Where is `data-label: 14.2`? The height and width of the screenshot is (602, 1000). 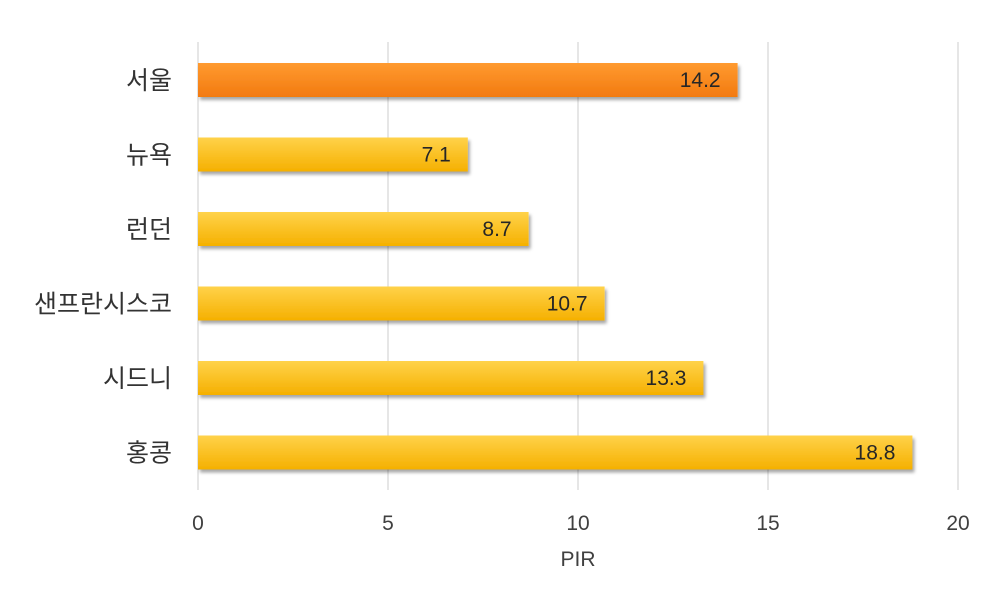
data-label: 14.2 is located at coordinates (700, 80).